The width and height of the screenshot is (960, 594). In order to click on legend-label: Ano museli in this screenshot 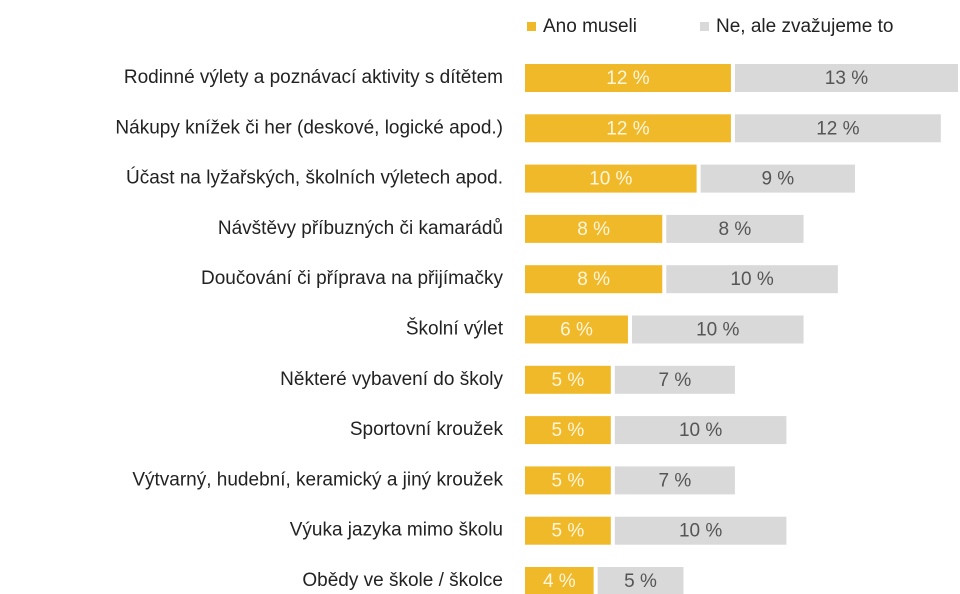, I will do `click(590, 26)`.